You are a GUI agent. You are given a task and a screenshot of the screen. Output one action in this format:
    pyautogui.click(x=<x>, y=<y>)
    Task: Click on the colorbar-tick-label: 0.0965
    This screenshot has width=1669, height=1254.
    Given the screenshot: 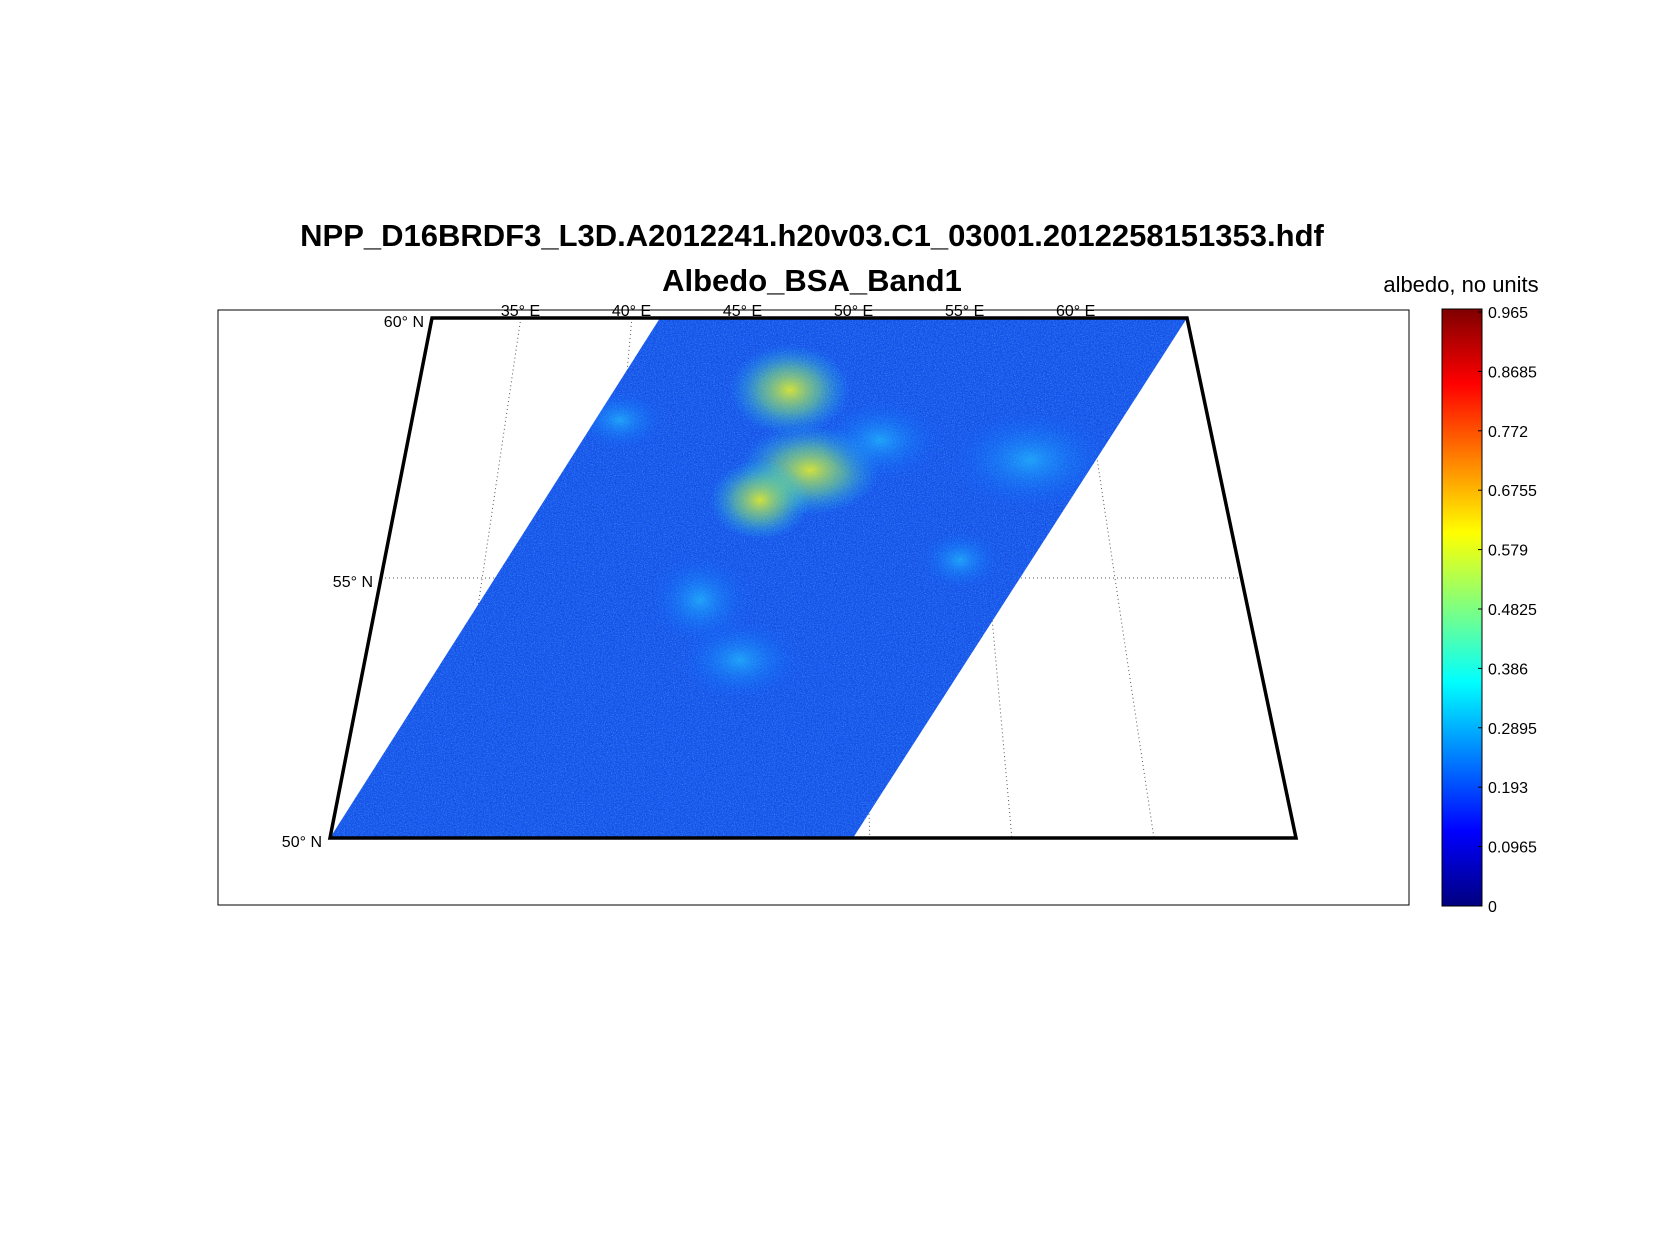 What is the action you would take?
    pyautogui.click(x=1512, y=848)
    